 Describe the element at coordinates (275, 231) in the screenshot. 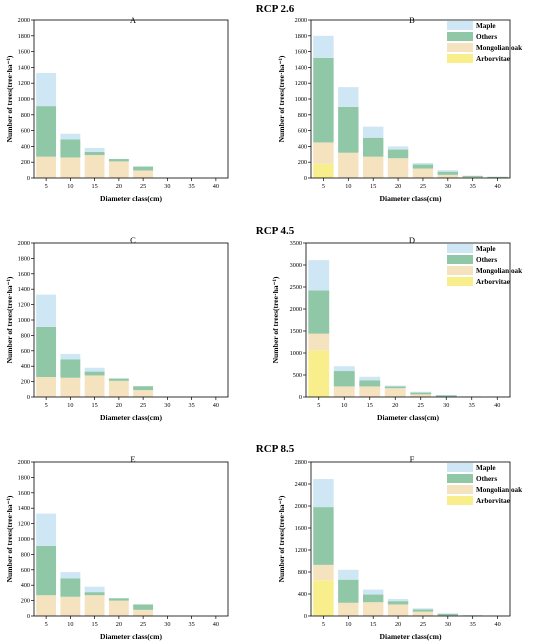

I see `row-title: RCP 4.5` at that location.